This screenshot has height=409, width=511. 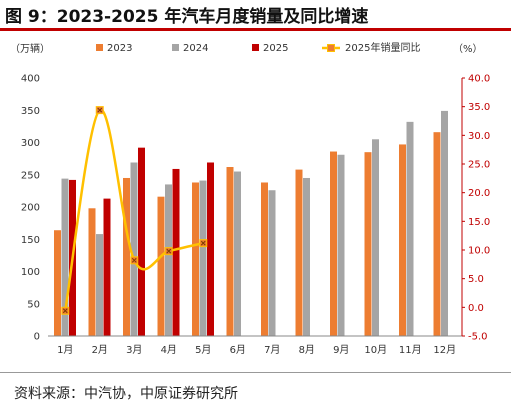 What do you see at coordinates (307, 350) in the screenshot?
I see `x-tick-label: 8月` at bounding box center [307, 350].